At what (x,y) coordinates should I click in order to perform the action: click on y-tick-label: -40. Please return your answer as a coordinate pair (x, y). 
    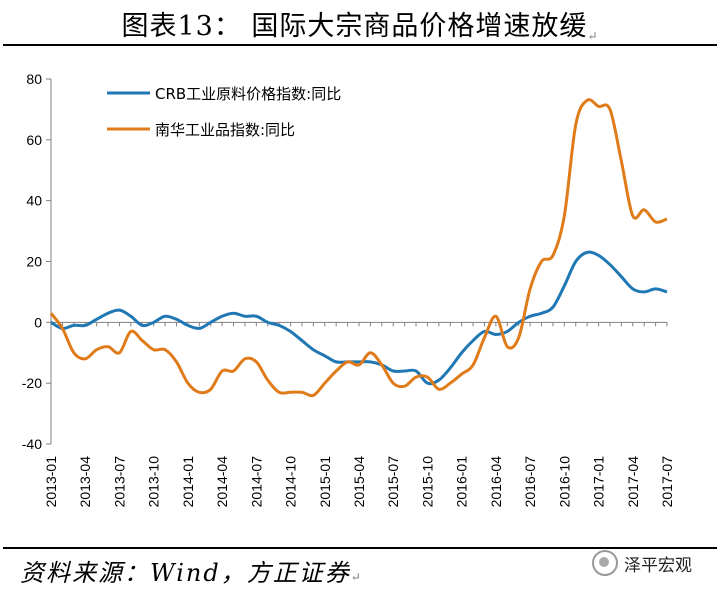
    Looking at the image, I should click on (32, 444).